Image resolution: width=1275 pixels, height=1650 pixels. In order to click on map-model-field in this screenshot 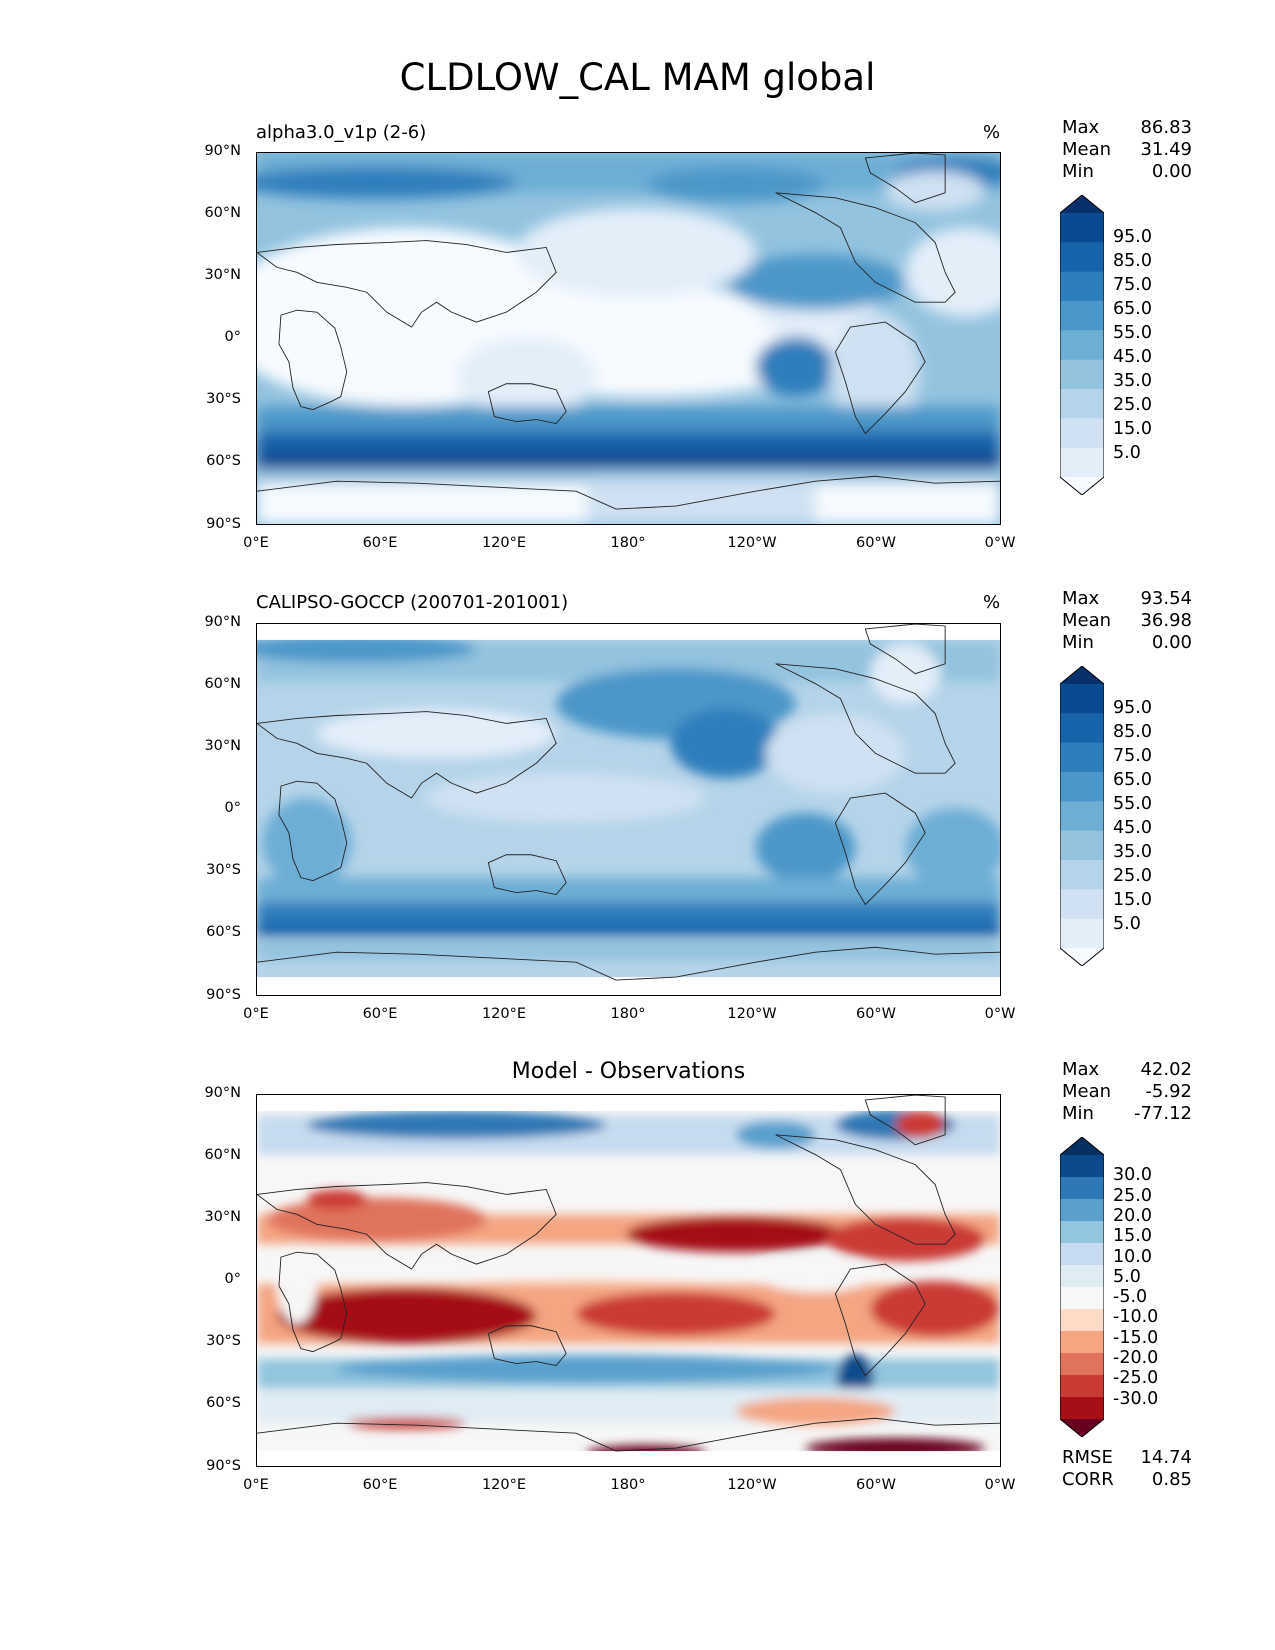, I will do `click(628, 338)`.